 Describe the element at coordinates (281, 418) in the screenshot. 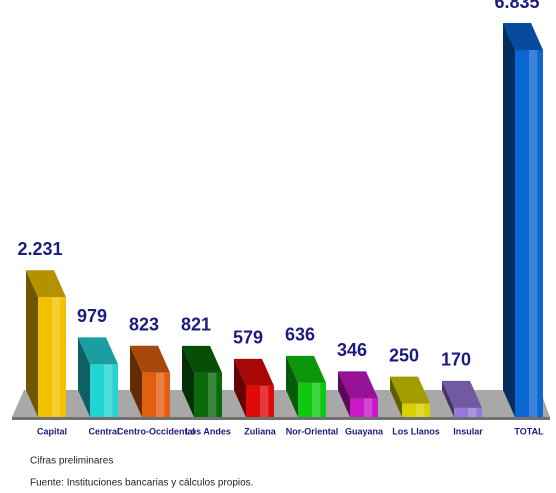

I see `floor-edge` at that location.